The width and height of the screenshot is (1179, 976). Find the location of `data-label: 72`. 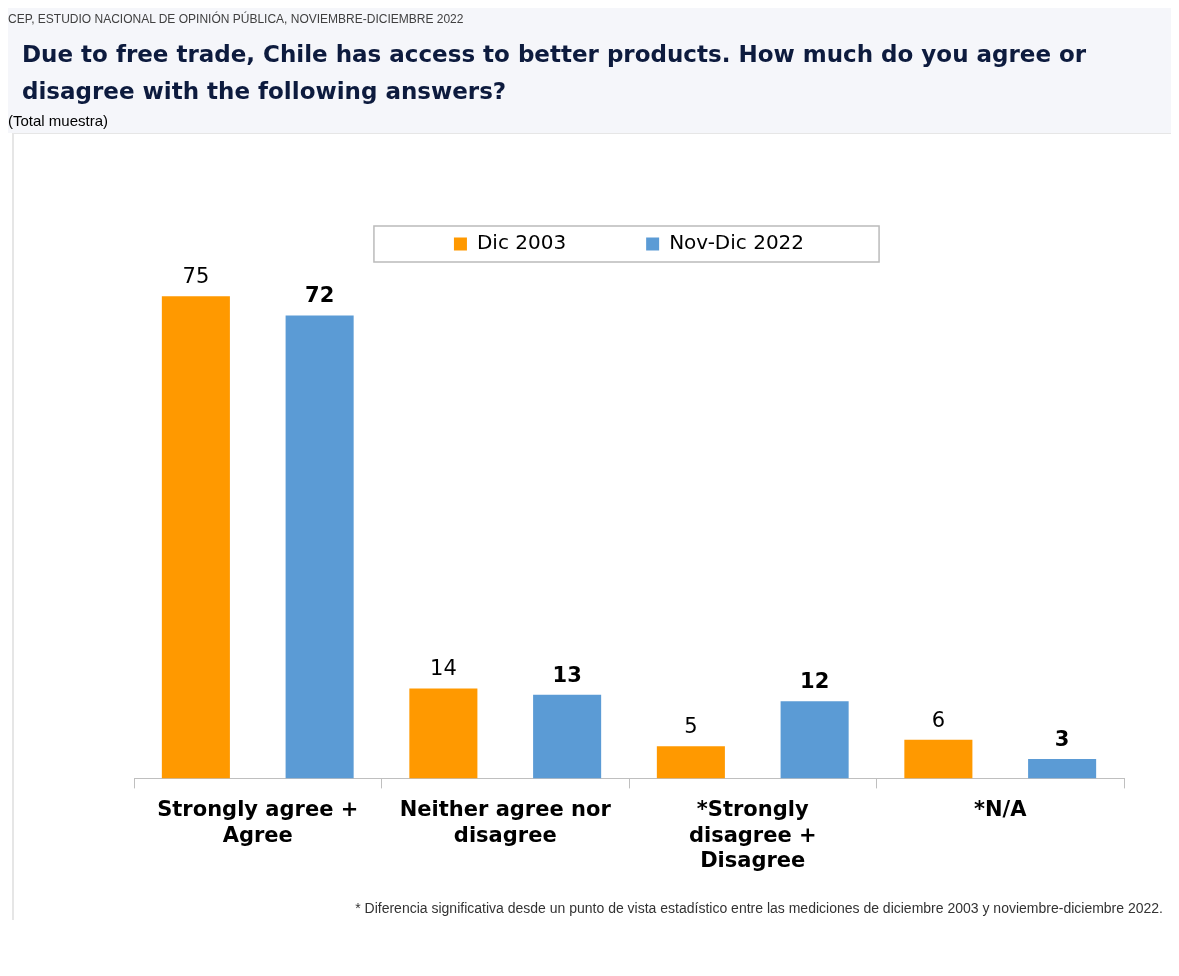

data-label: 72 is located at coordinates (320, 295).